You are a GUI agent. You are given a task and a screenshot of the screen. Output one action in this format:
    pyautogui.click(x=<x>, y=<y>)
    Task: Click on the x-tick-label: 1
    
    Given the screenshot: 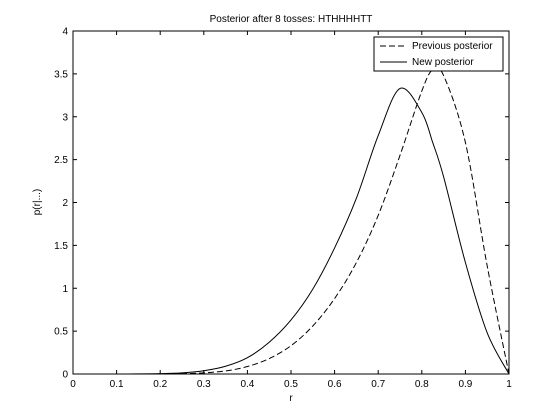 What is the action you would take?
    pyautogui.click(x=509, y=384)
    